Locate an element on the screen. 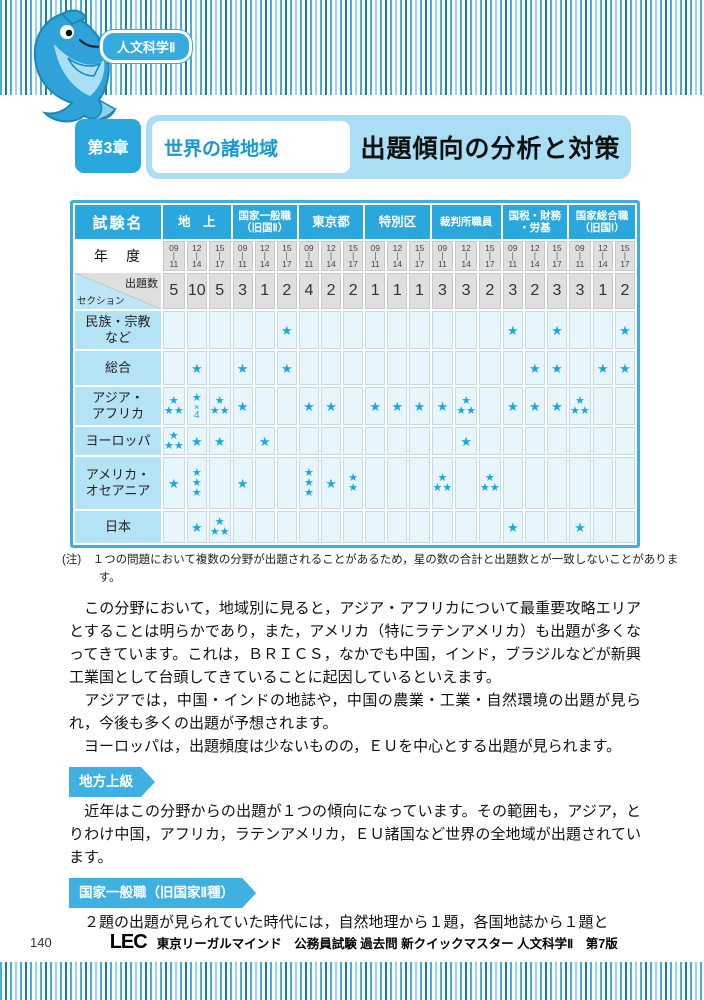  count-section-corner: 出題数 セクション is located at coordinates (118, 291).